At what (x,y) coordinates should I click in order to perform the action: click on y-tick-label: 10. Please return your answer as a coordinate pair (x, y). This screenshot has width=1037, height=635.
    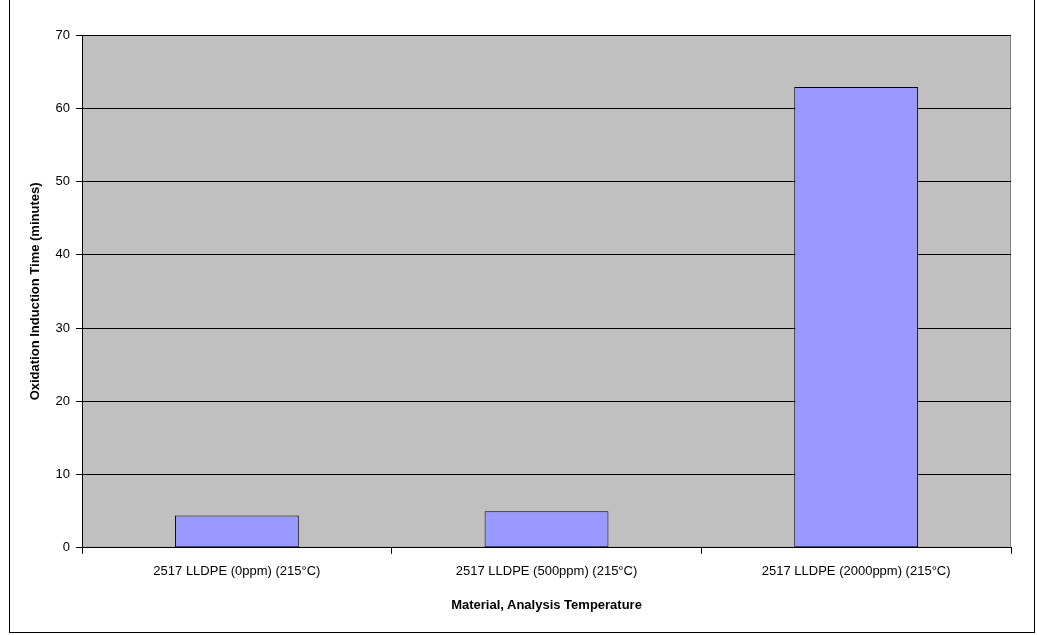
    Looking at the image, I should click on (63, 474).